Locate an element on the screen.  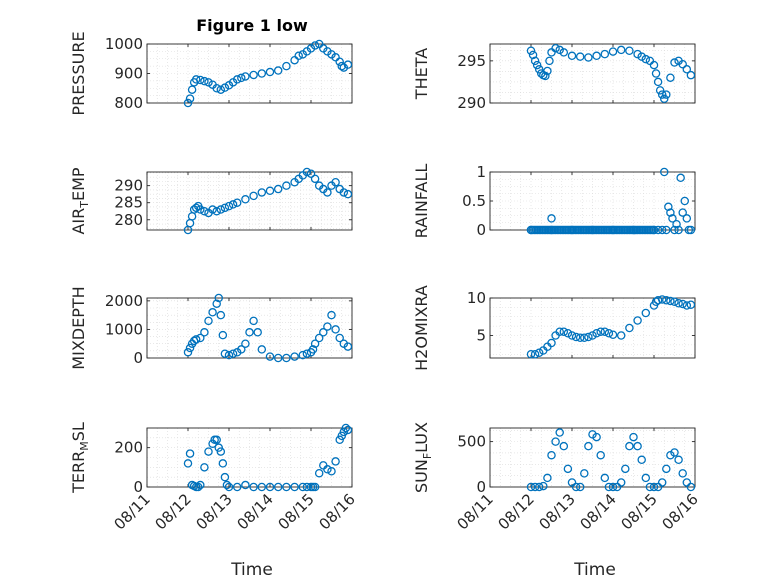
y-tick-label: 285 is located at coordinates (128, 203).